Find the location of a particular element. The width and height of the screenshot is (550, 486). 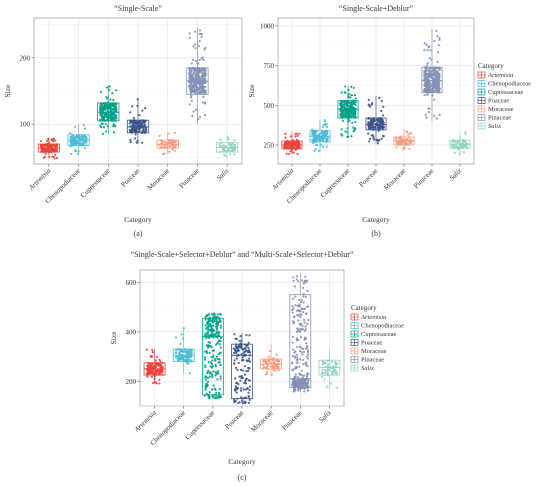

boxplot-cupressaceae is located at coordinates (212, 356).